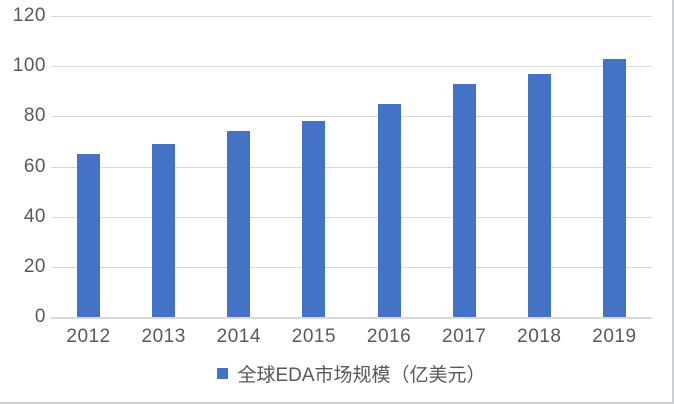 This screenshot has height=404, width=674. I want to click on bar-2012, so click(89, 235).